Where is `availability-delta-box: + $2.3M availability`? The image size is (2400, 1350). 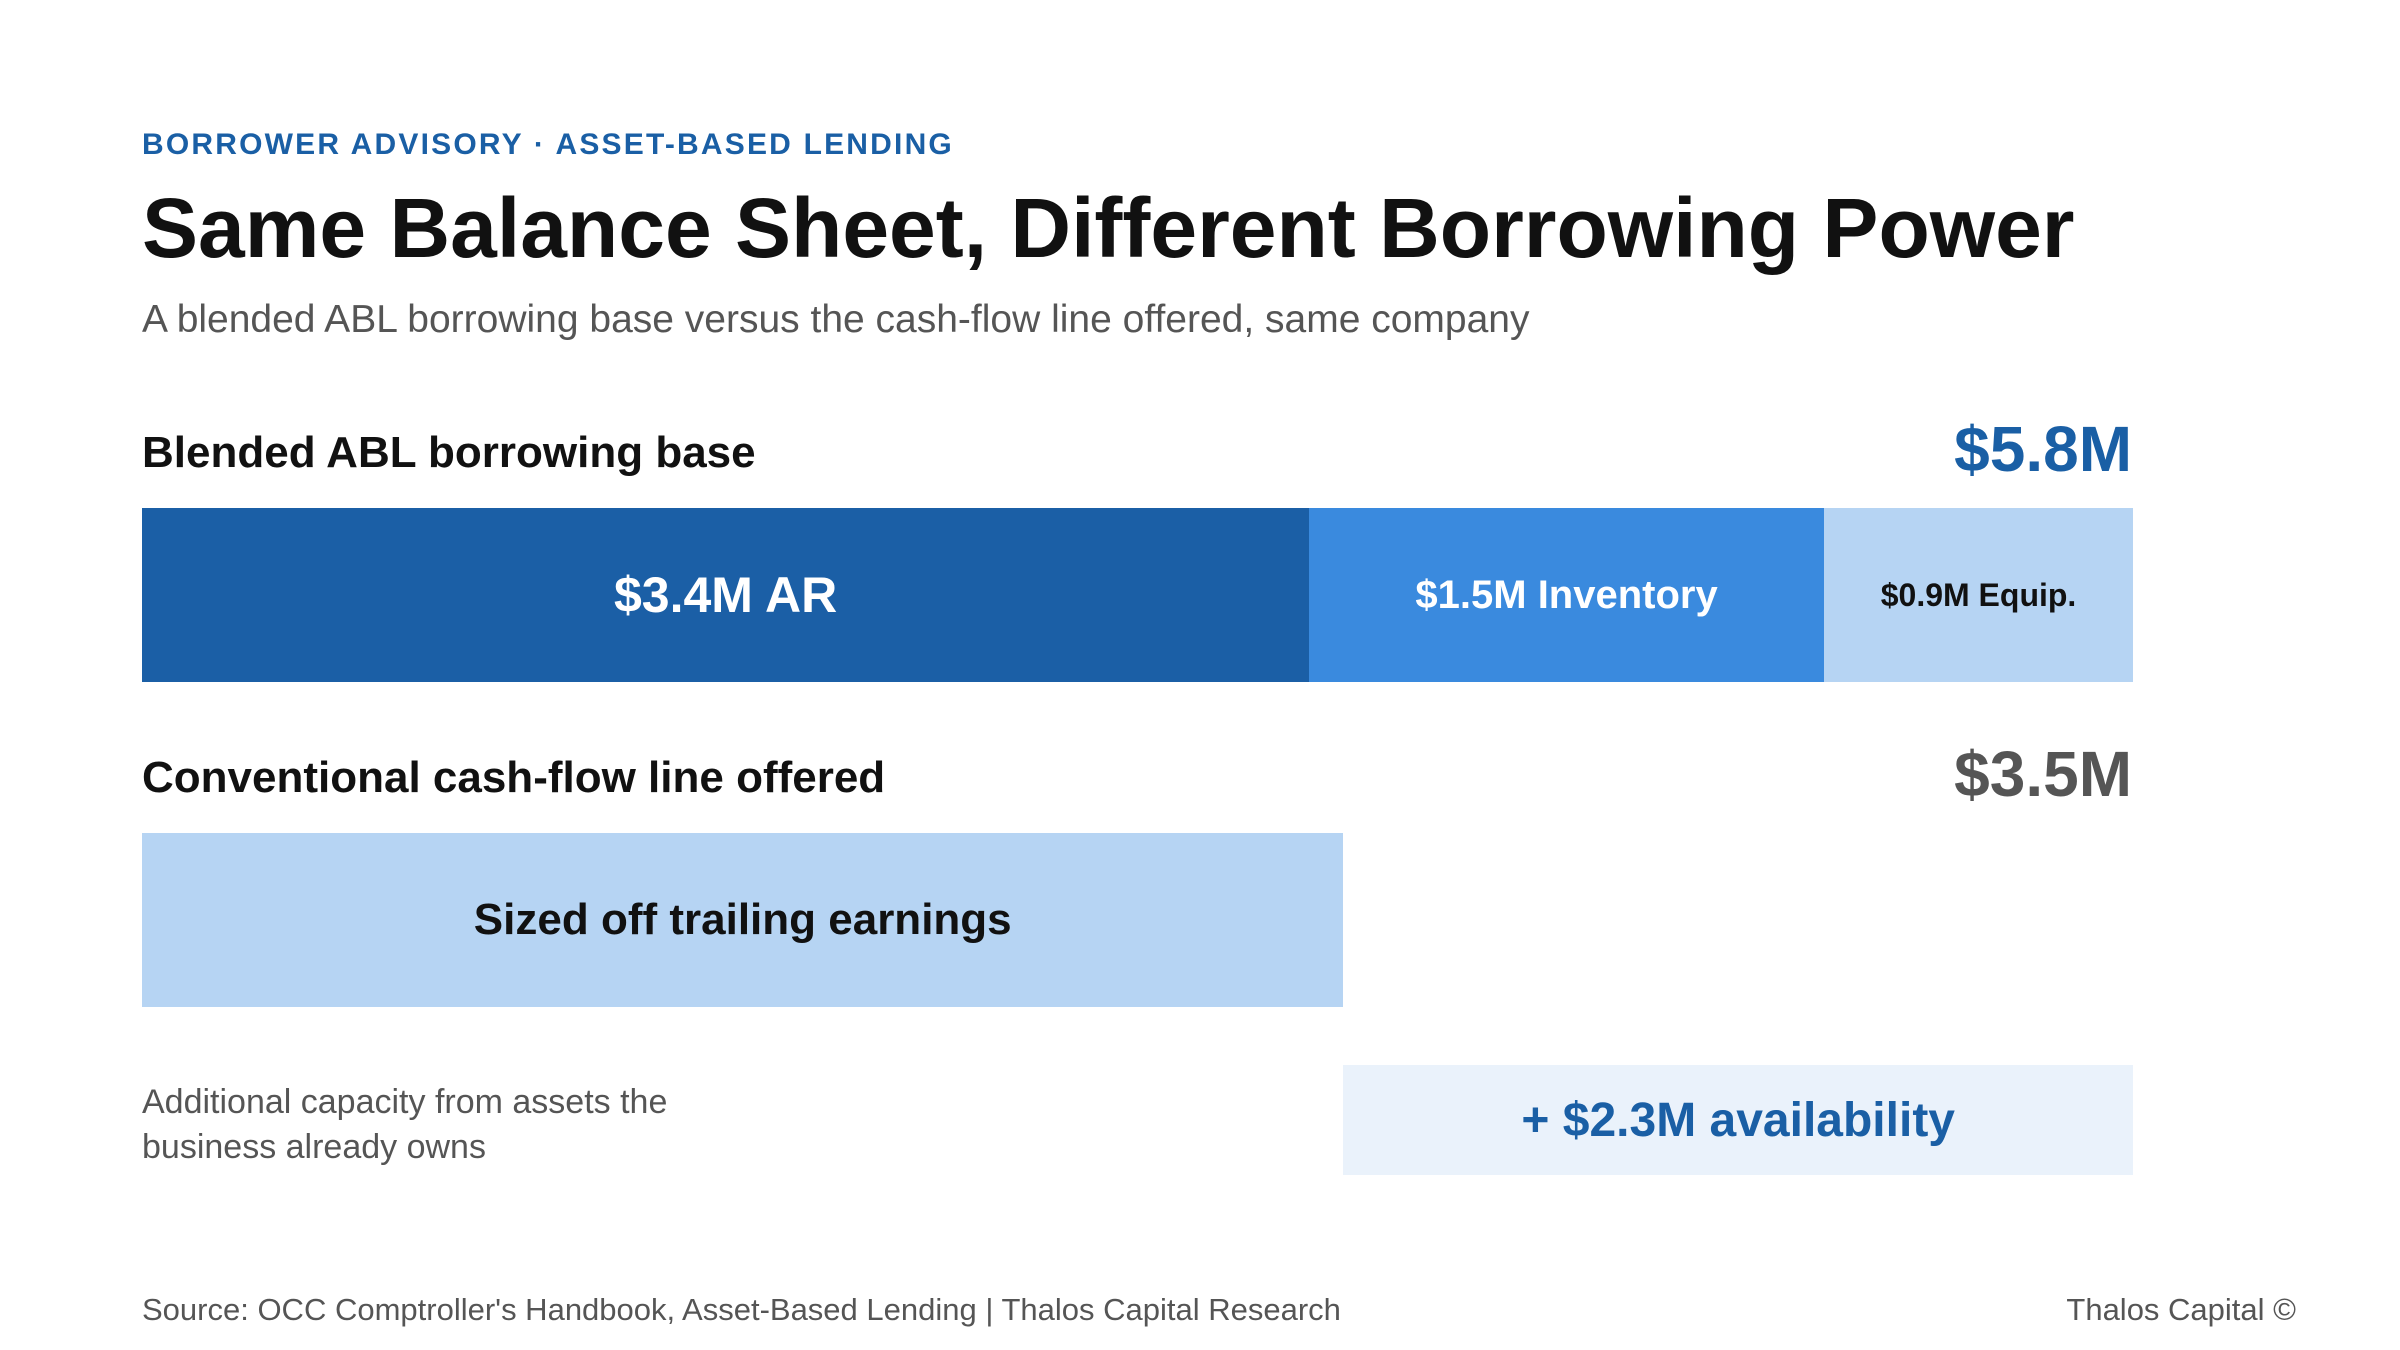
availability-delta-box: + $2.3M availability is located at coordinates (1738, 1120).